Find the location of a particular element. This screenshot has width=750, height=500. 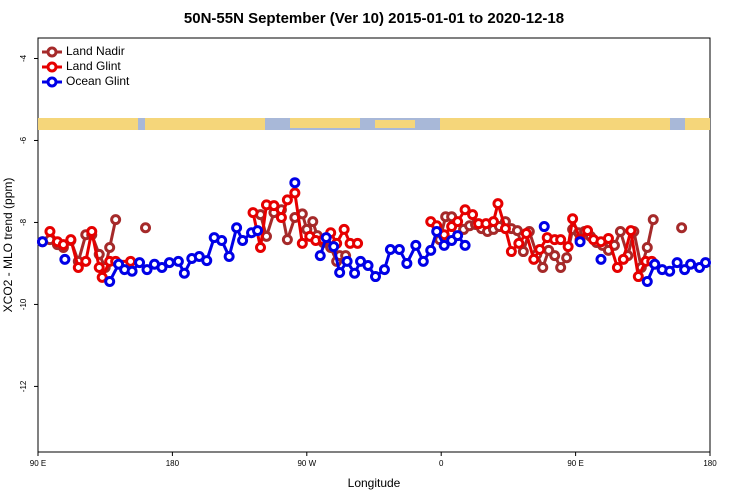

x-tick-label: 0 is located at coordinates (441, 463).